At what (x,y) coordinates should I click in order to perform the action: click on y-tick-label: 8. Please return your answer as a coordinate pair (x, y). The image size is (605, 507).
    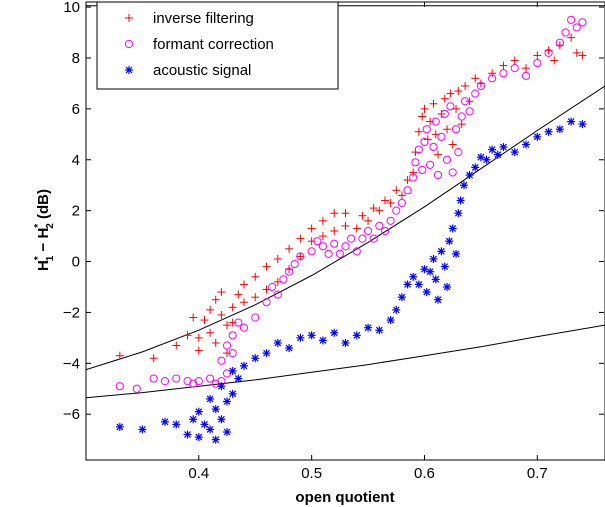
    Looking at the image, I should click on (76, 58).